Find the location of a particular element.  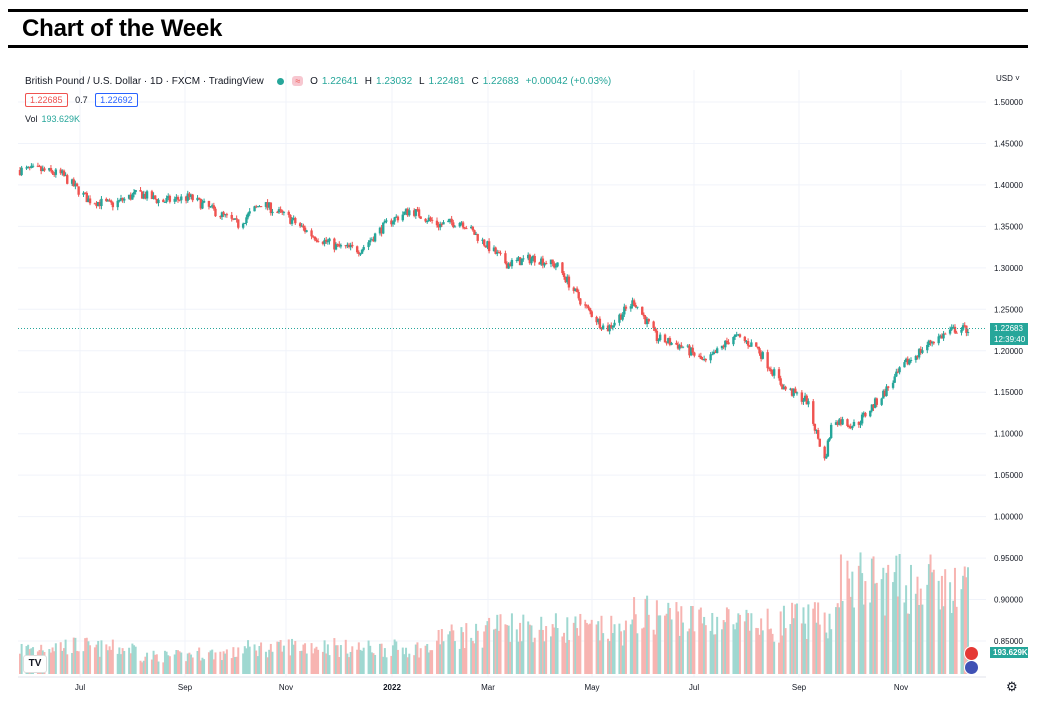

bar-countdown: 12:39:40 is located at coordinates (1010, 339).